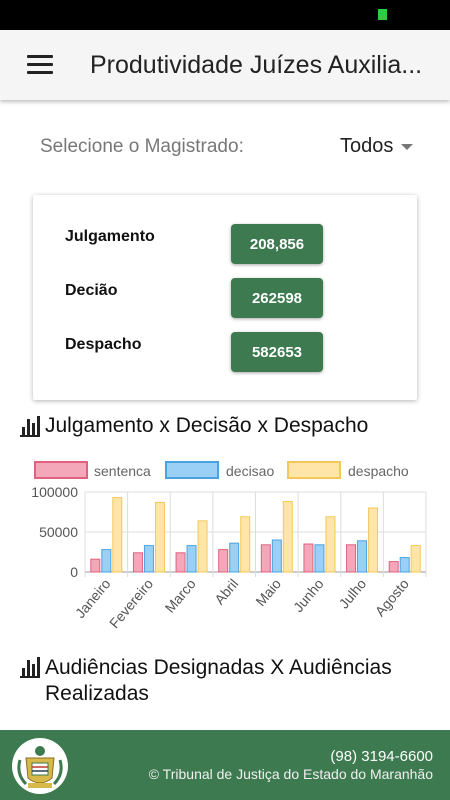 This screenshot has height=800, width=450. What do you see at coordinates (142, 146) in the screenshot?
I see `magistrado-label: Selecione o Magistrado:` at bounding box center [142, 146].